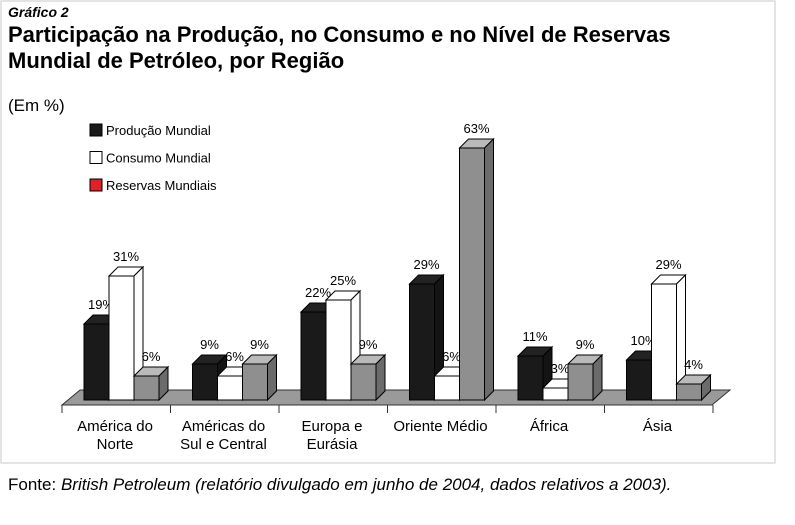 Image resolution: width=795 pixels, height=525 pixels. I want to click on value-label: 31%, so click(126, 256).